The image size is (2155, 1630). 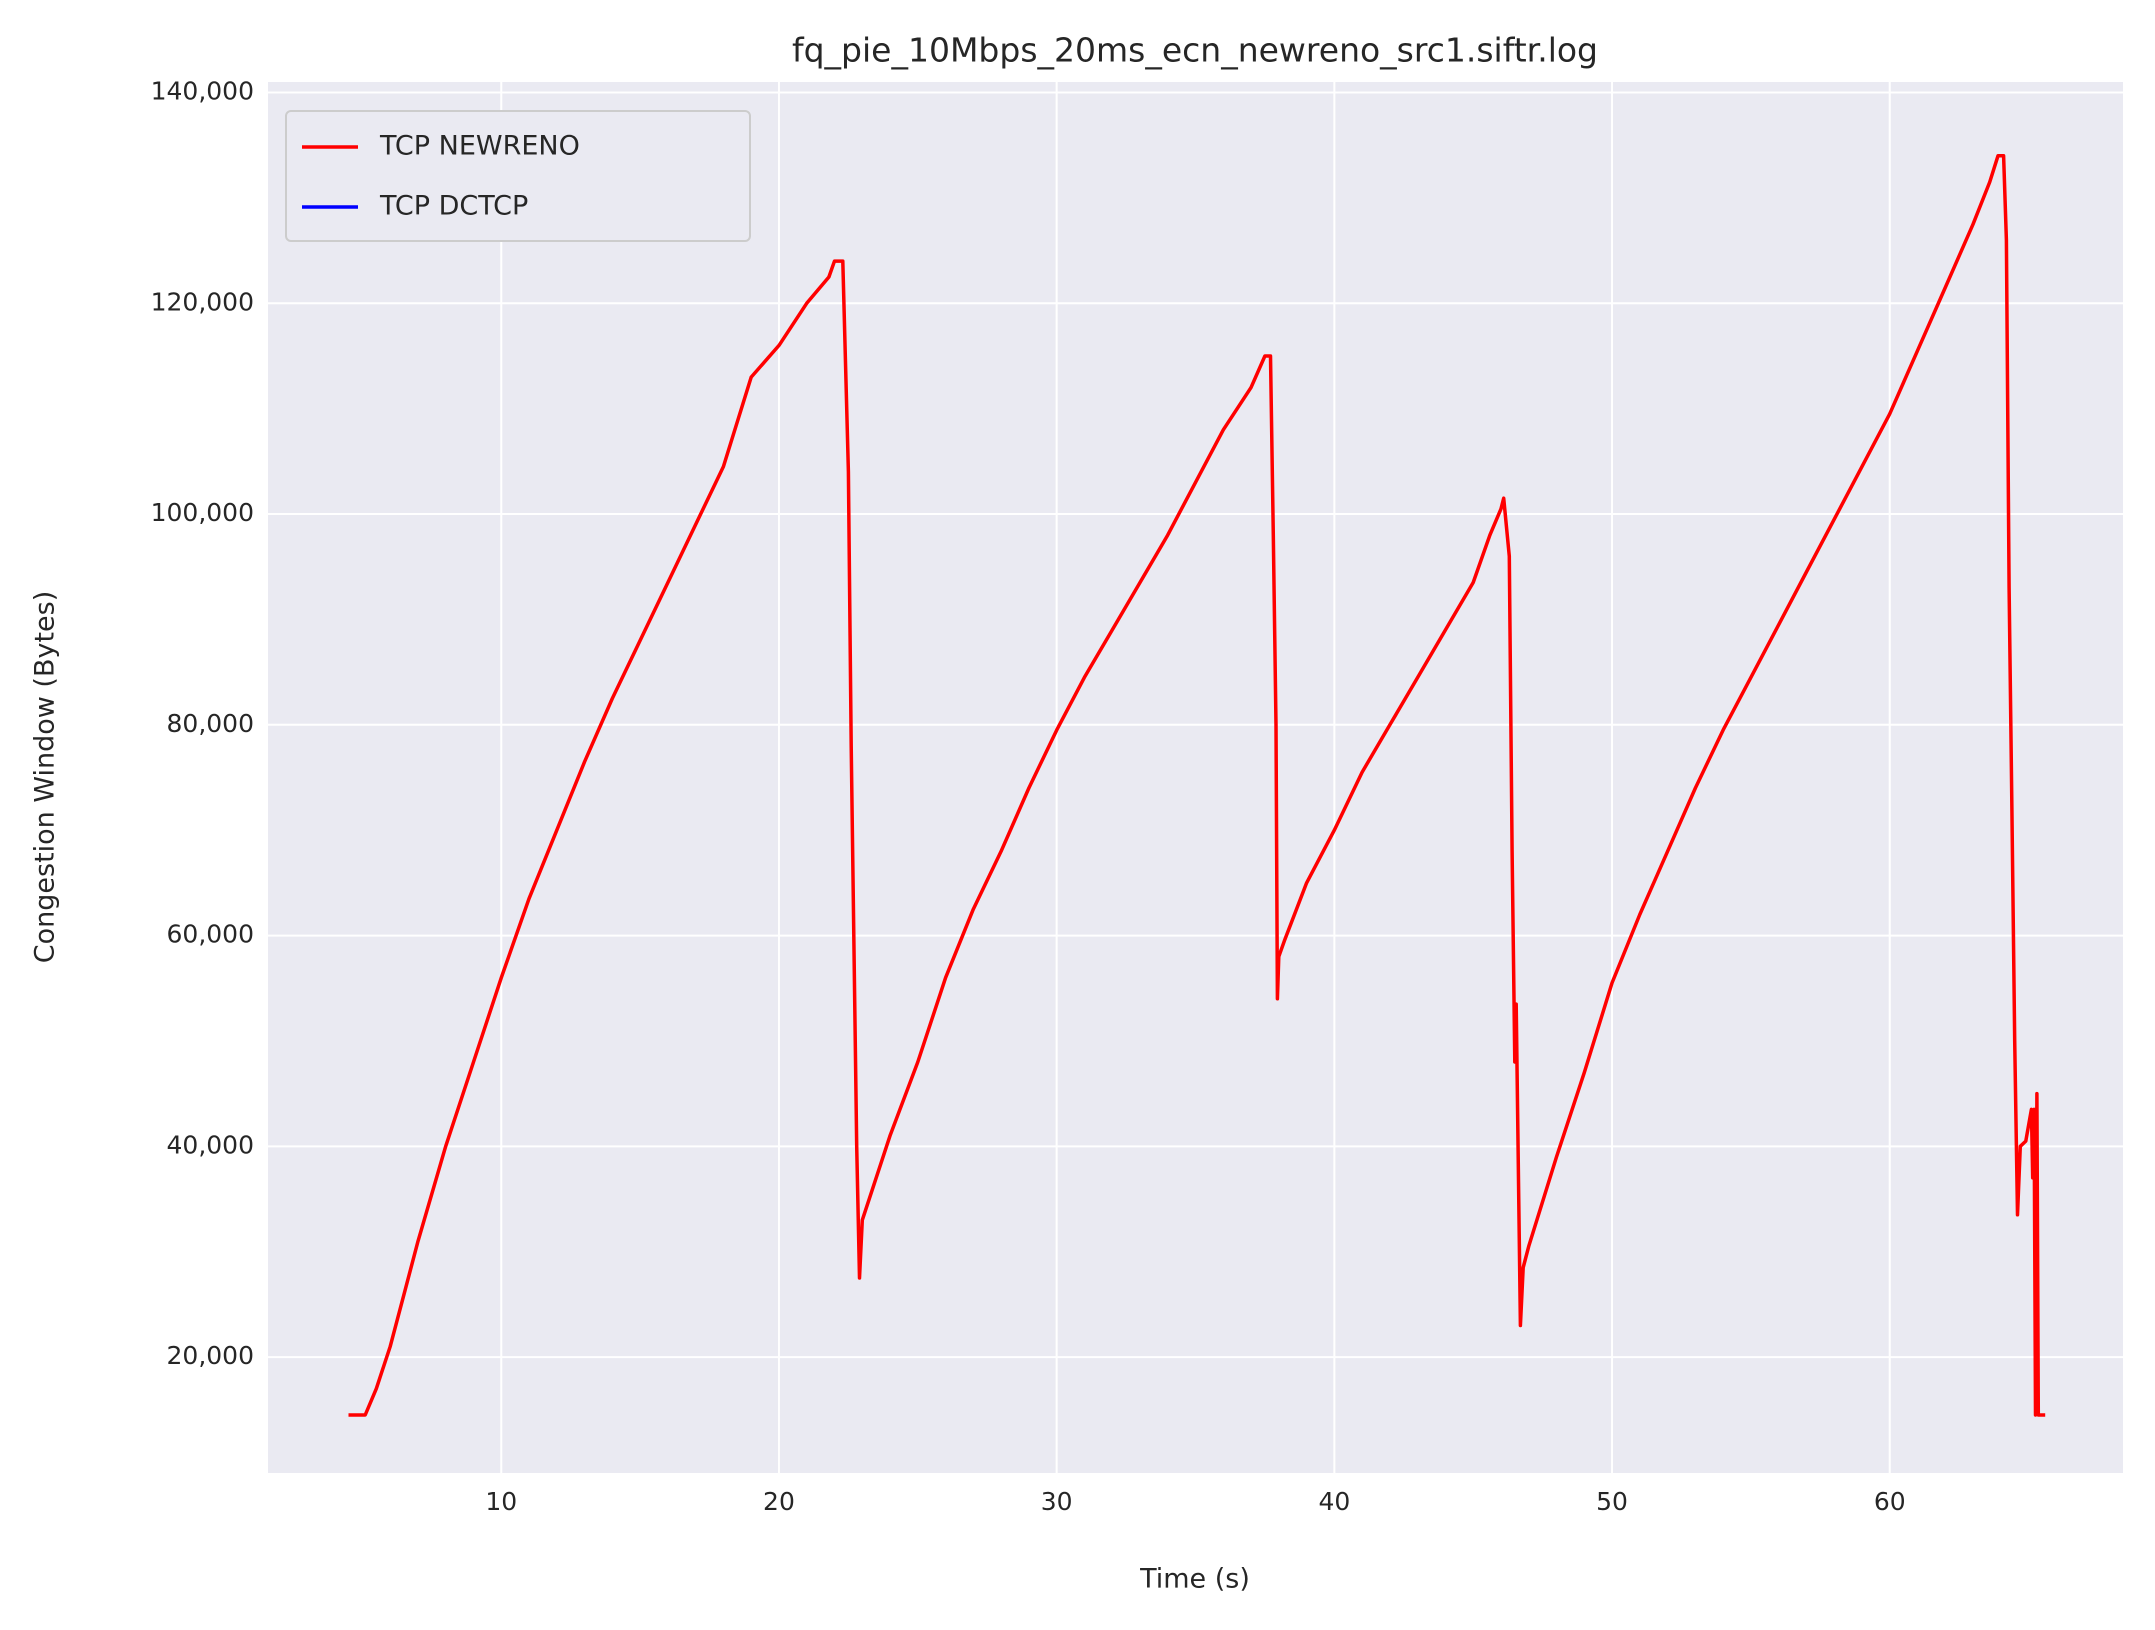 What do you see at coordinates (210, 934) in the screenshot?
I see `y-tick-label: 60,000` at bounding box center [210, 934].